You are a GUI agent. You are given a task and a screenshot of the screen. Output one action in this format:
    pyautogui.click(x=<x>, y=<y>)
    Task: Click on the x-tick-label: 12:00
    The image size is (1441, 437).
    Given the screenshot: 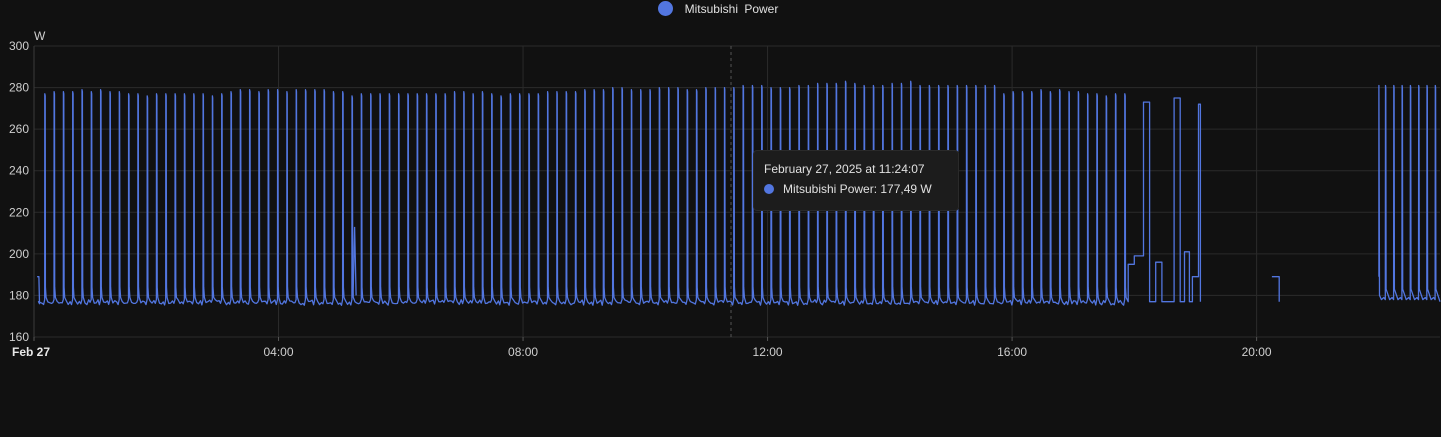 What is the action you would take?
    pyautogui.click(x=768, y=352)
    